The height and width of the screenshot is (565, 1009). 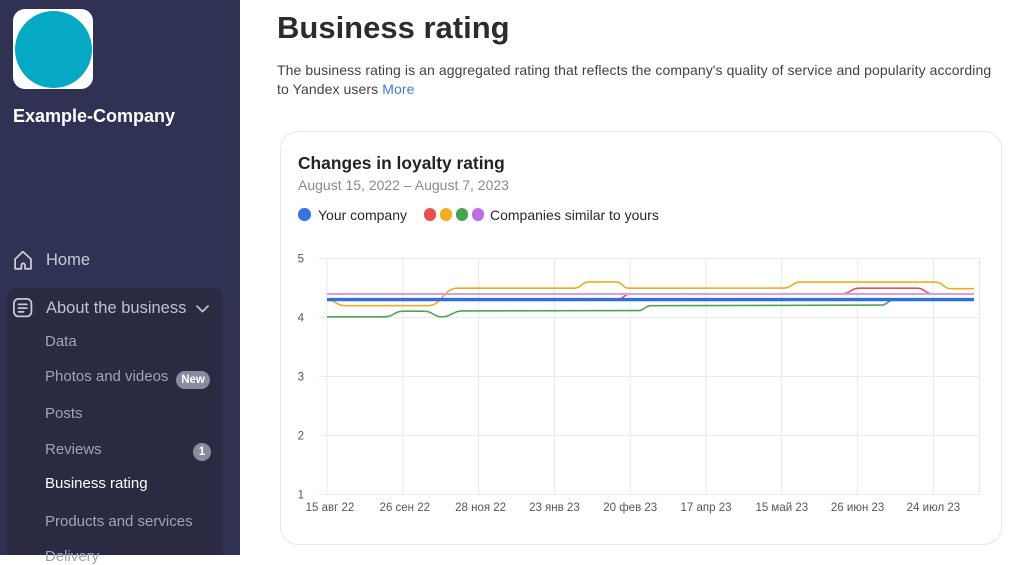 I want to click on svg-text: 2, so click(x=301, y=437).